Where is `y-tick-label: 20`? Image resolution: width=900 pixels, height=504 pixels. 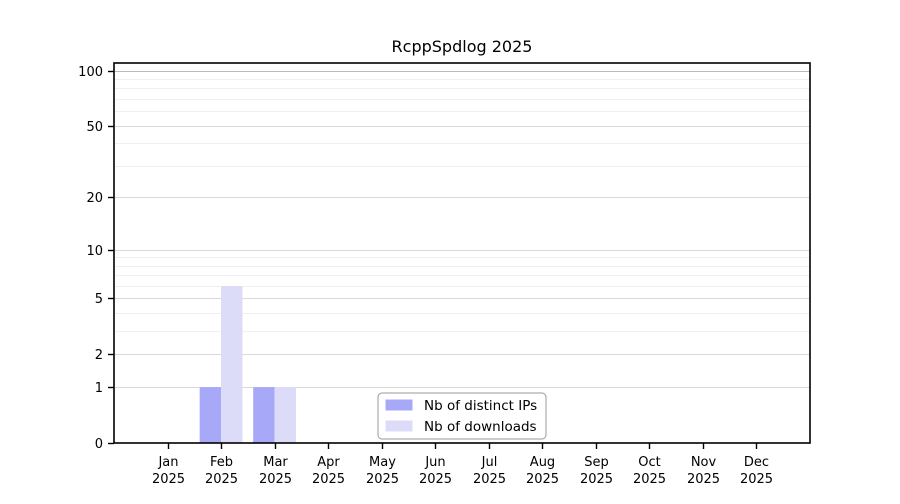 y-tick-label: 20 is located at coordinates (94, 198).